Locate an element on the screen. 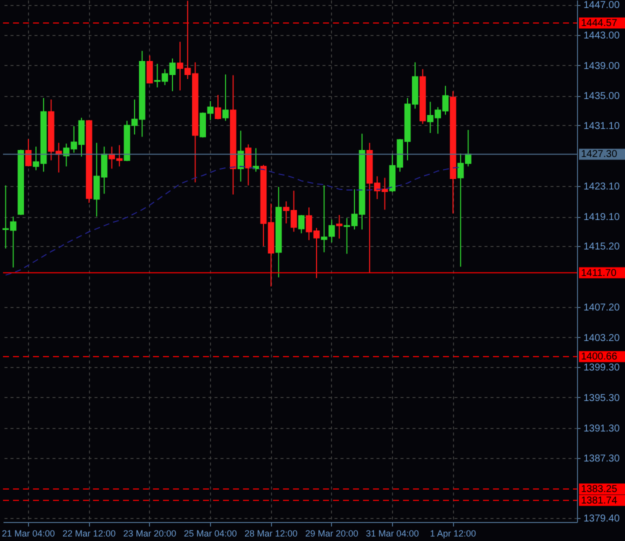 This screenshot has width=625, height=541. ref-line-label: 1427.30 is located at coordinates (599, 154).